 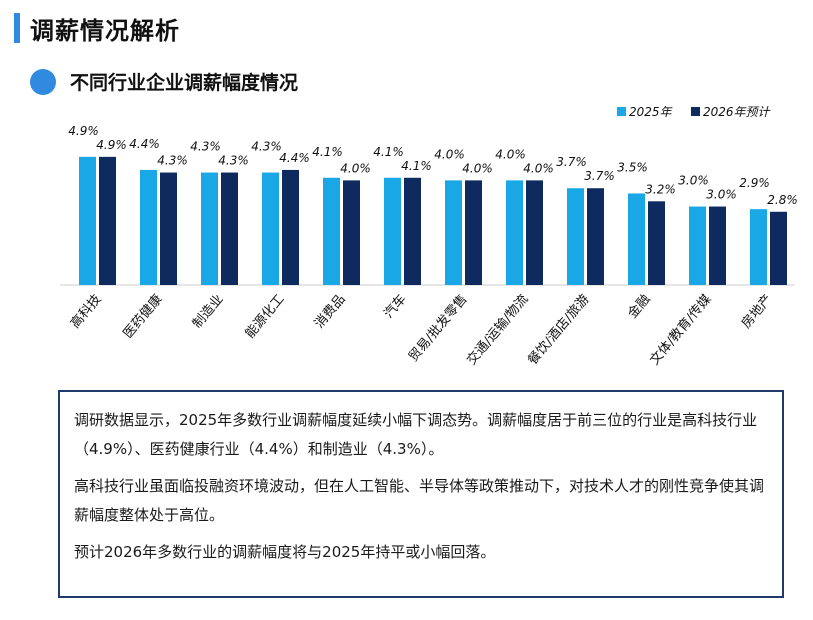 What do you see at coordinates (498, 329) in the screenshot?
I see `category-label-7: 交通/运输/物流` at bounding box center [498, 329].